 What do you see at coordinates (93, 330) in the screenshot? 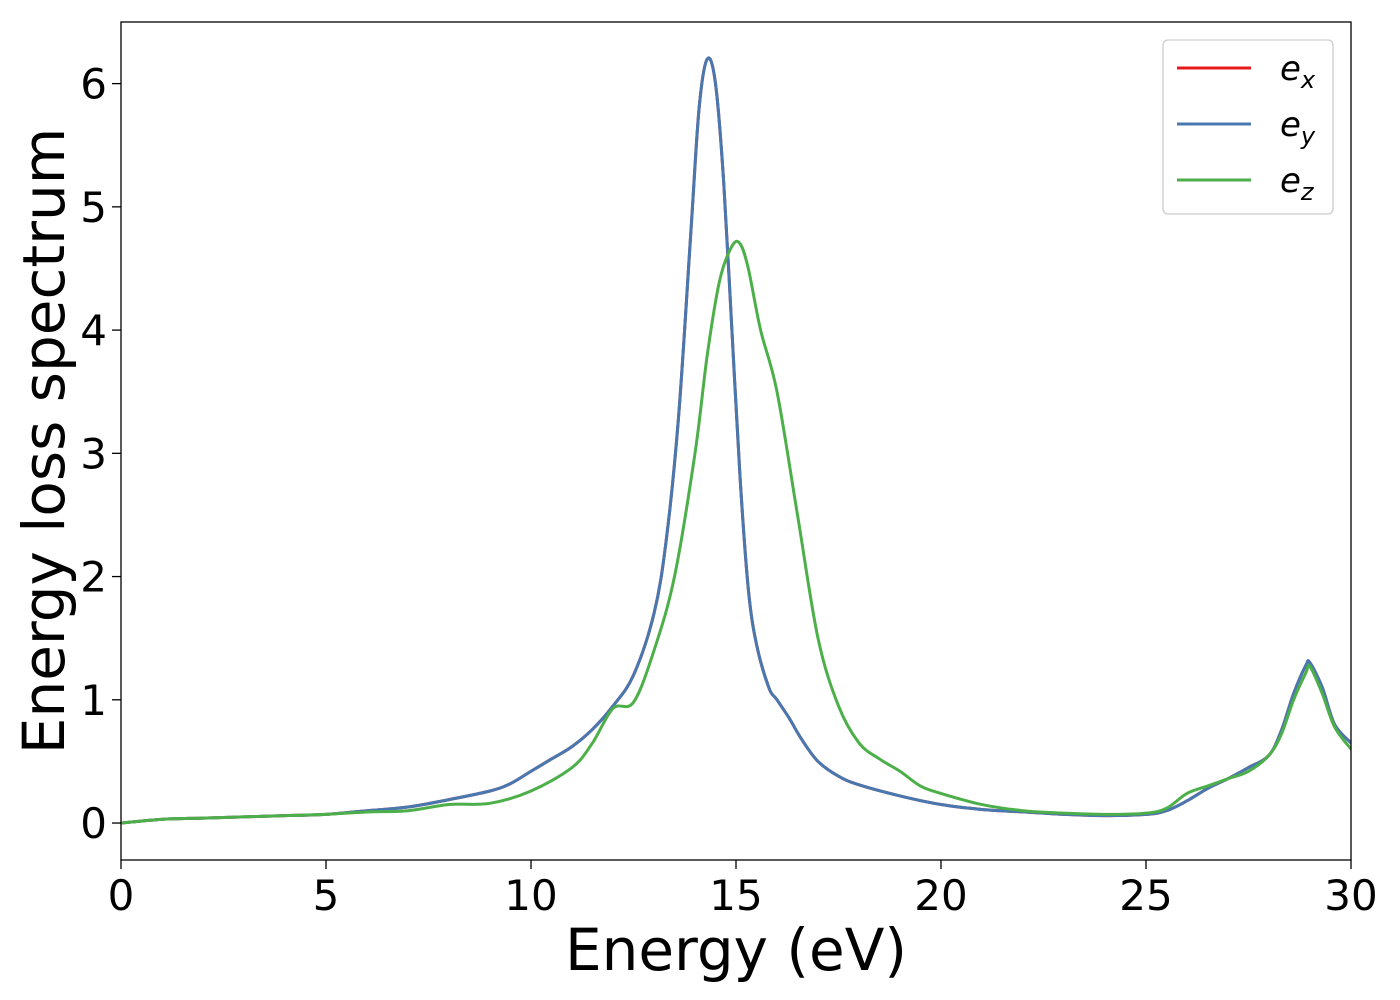
I see `y-tick-label: 4` at bounding box center [93, 330].